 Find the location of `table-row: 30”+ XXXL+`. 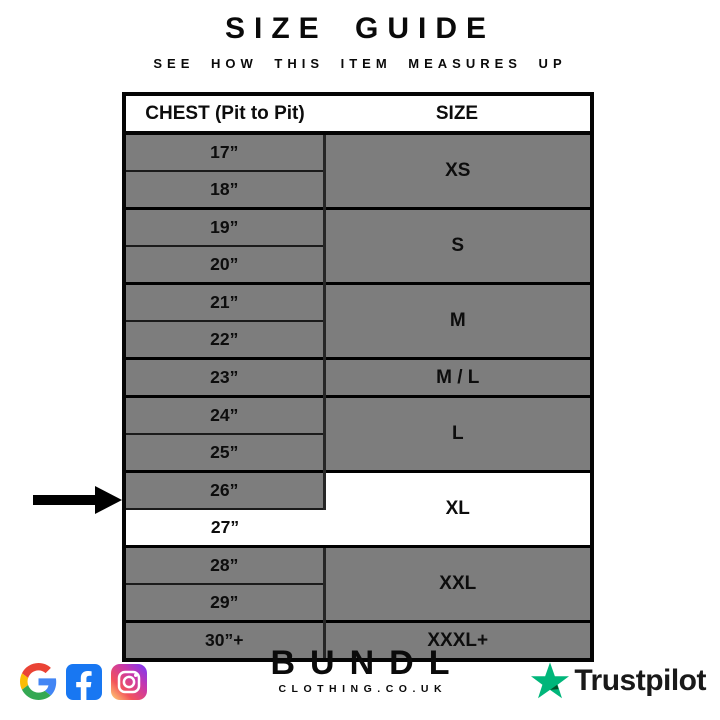

table-row: 30”+ XXXL+ is located at coordinates (358, 640).